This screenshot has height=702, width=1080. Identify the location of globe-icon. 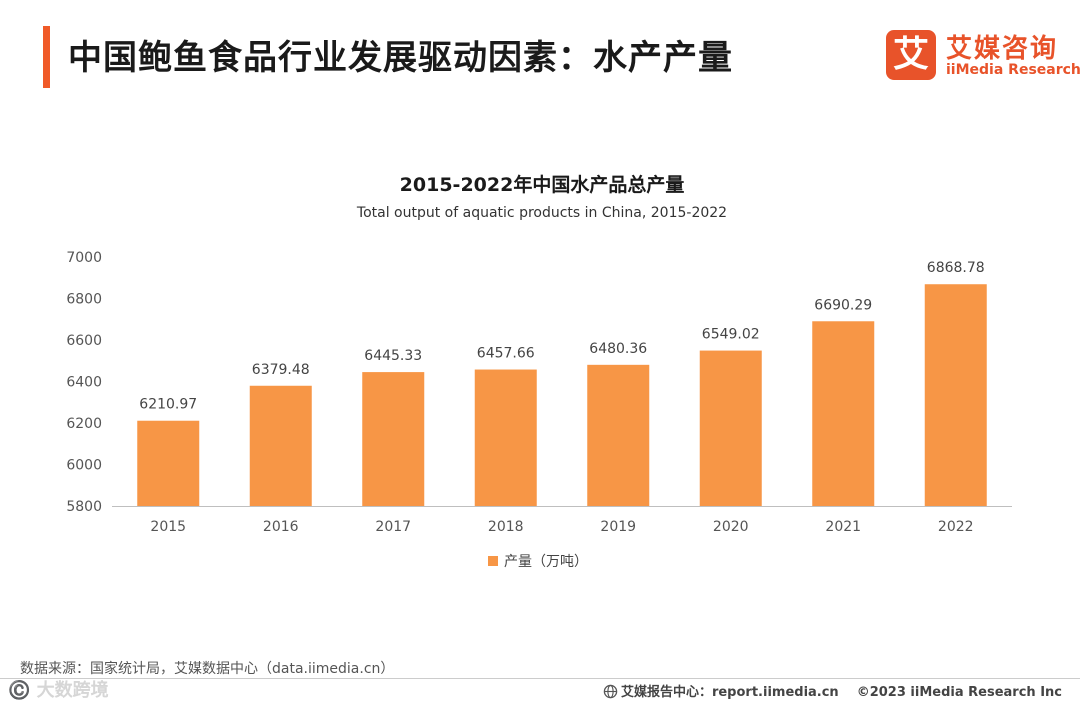
(610, 691).